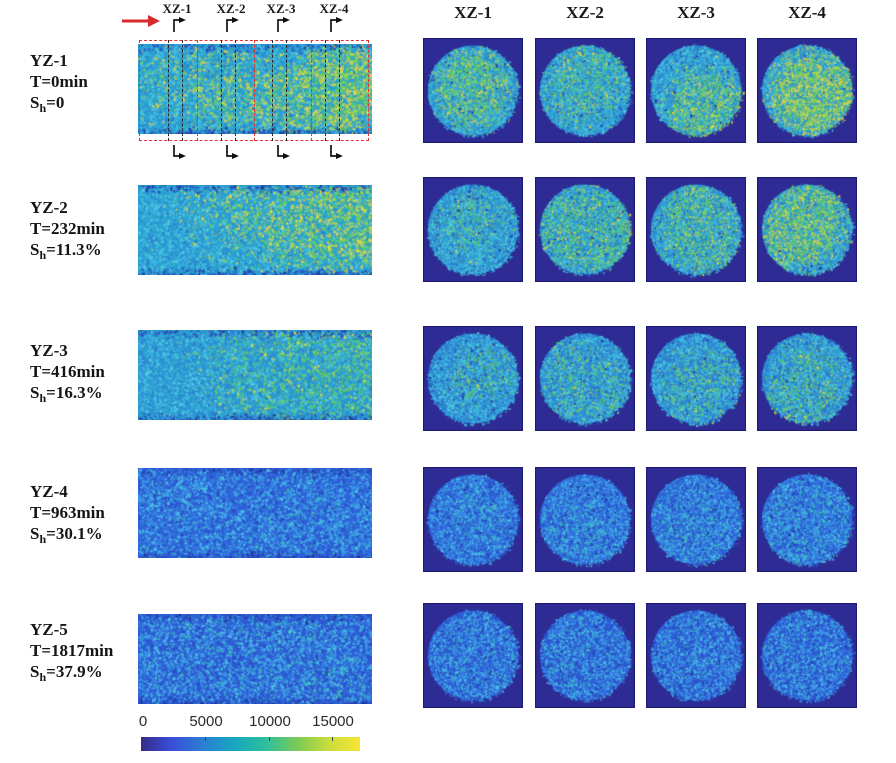  Describe the element at coordinates (807, 655) in the screenshot. I see `xz-image-r5-c4` at that location.